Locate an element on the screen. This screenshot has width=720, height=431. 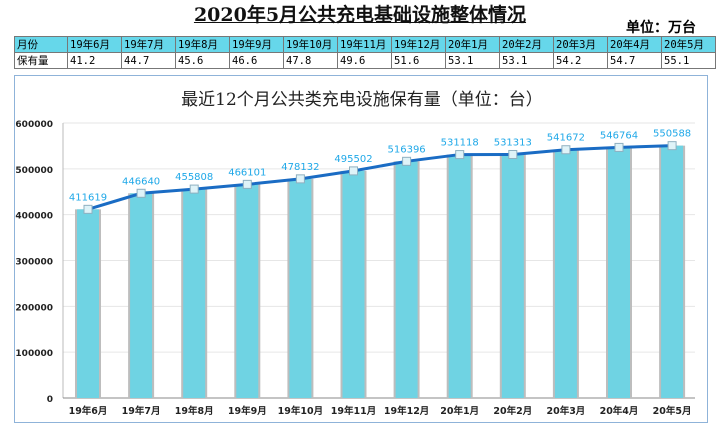
data-label: 478132 is located at coordinates (300, 167).